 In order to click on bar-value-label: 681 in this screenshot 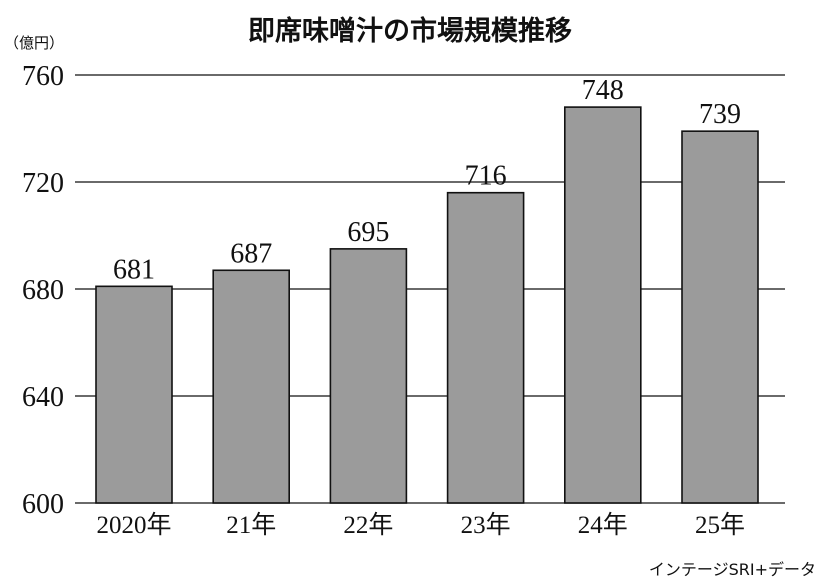, I will do `click(134, 269)`.